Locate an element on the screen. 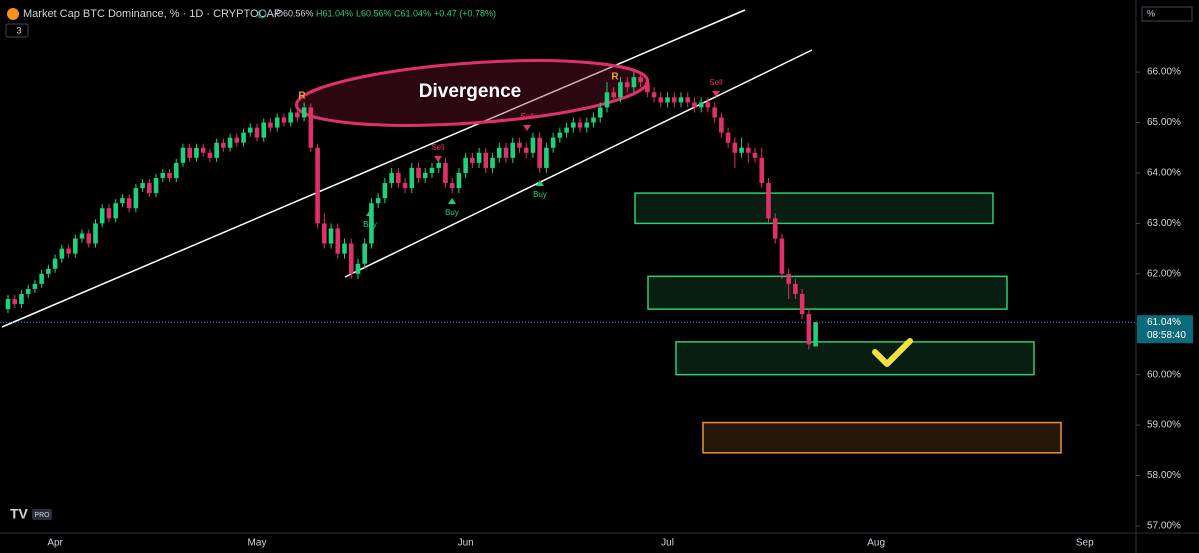  buy-arrow is located at coordinates (370, 213).